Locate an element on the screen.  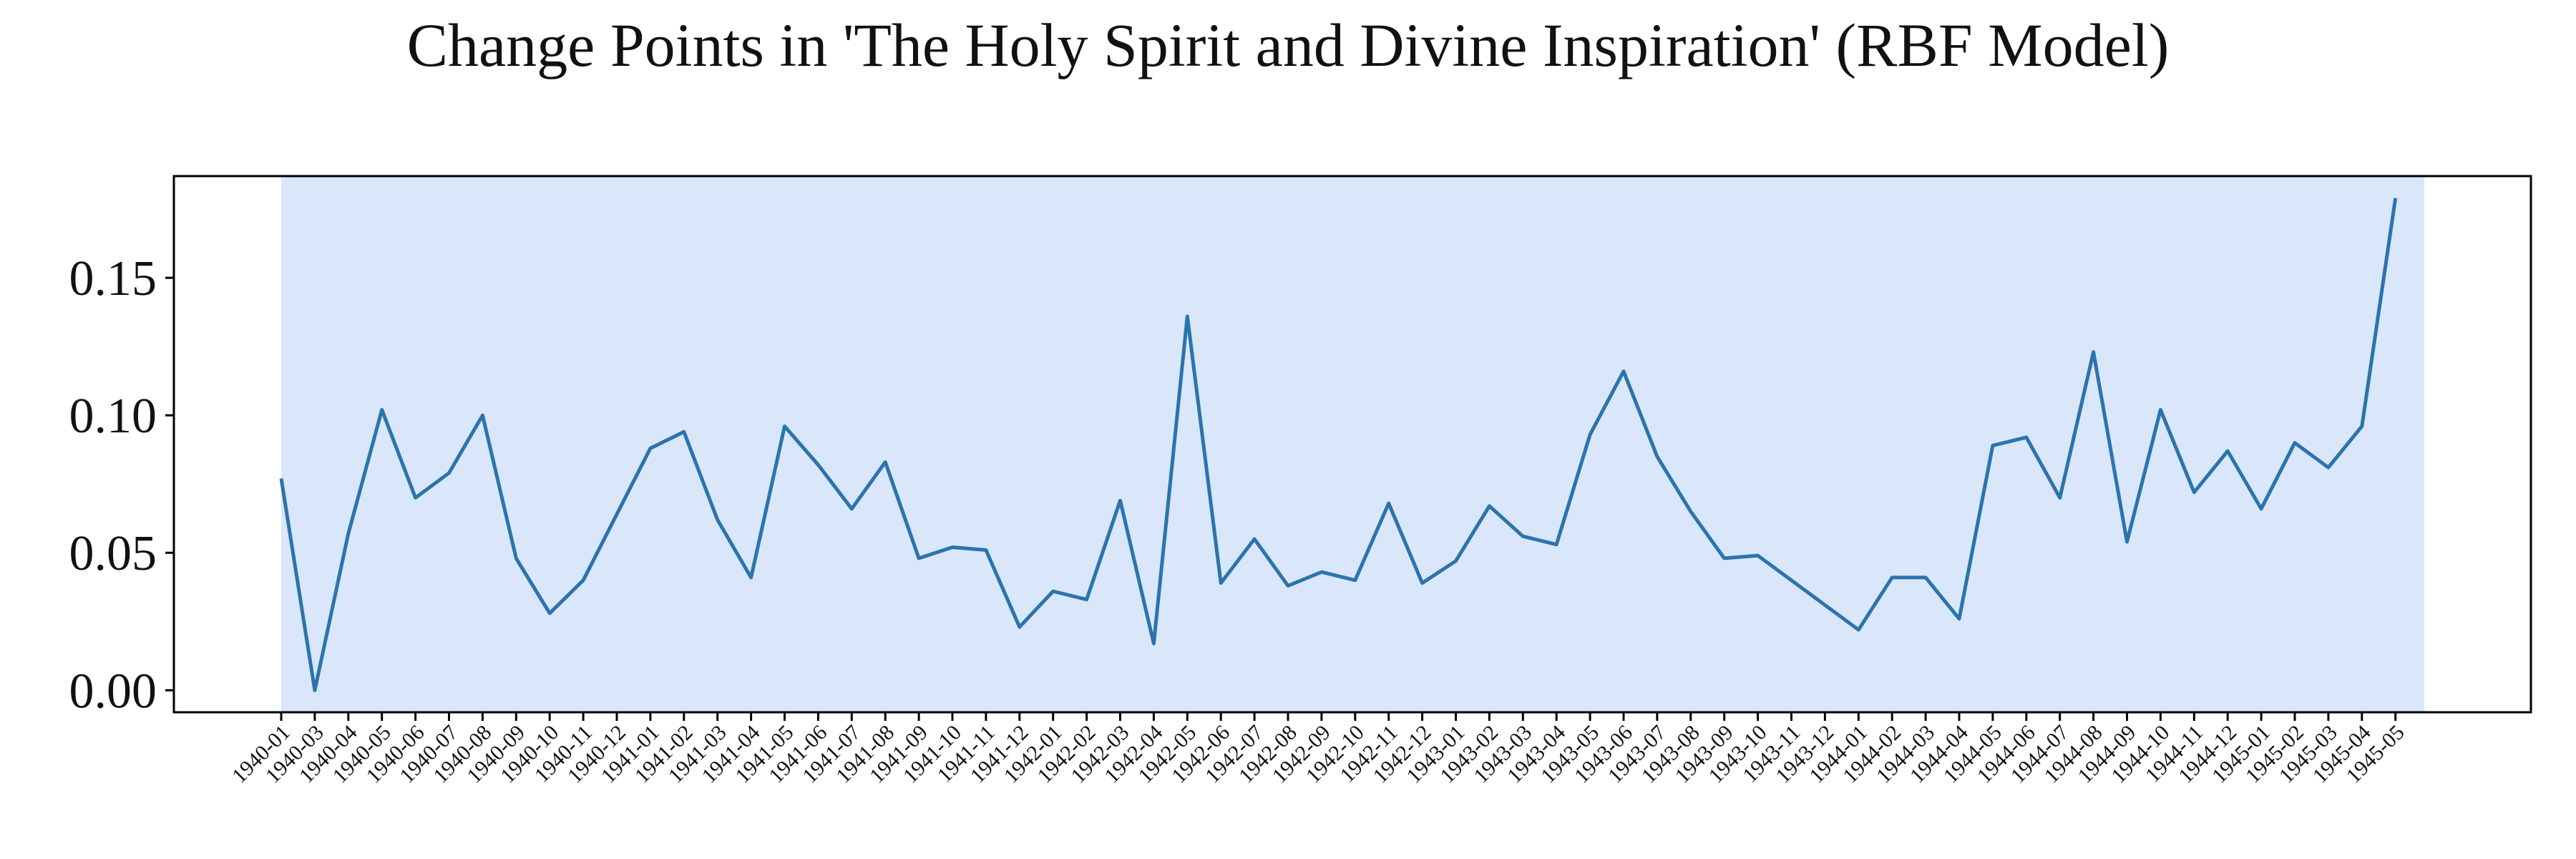
y-tick-label: 0.10 is located at coordinates (113, 416).